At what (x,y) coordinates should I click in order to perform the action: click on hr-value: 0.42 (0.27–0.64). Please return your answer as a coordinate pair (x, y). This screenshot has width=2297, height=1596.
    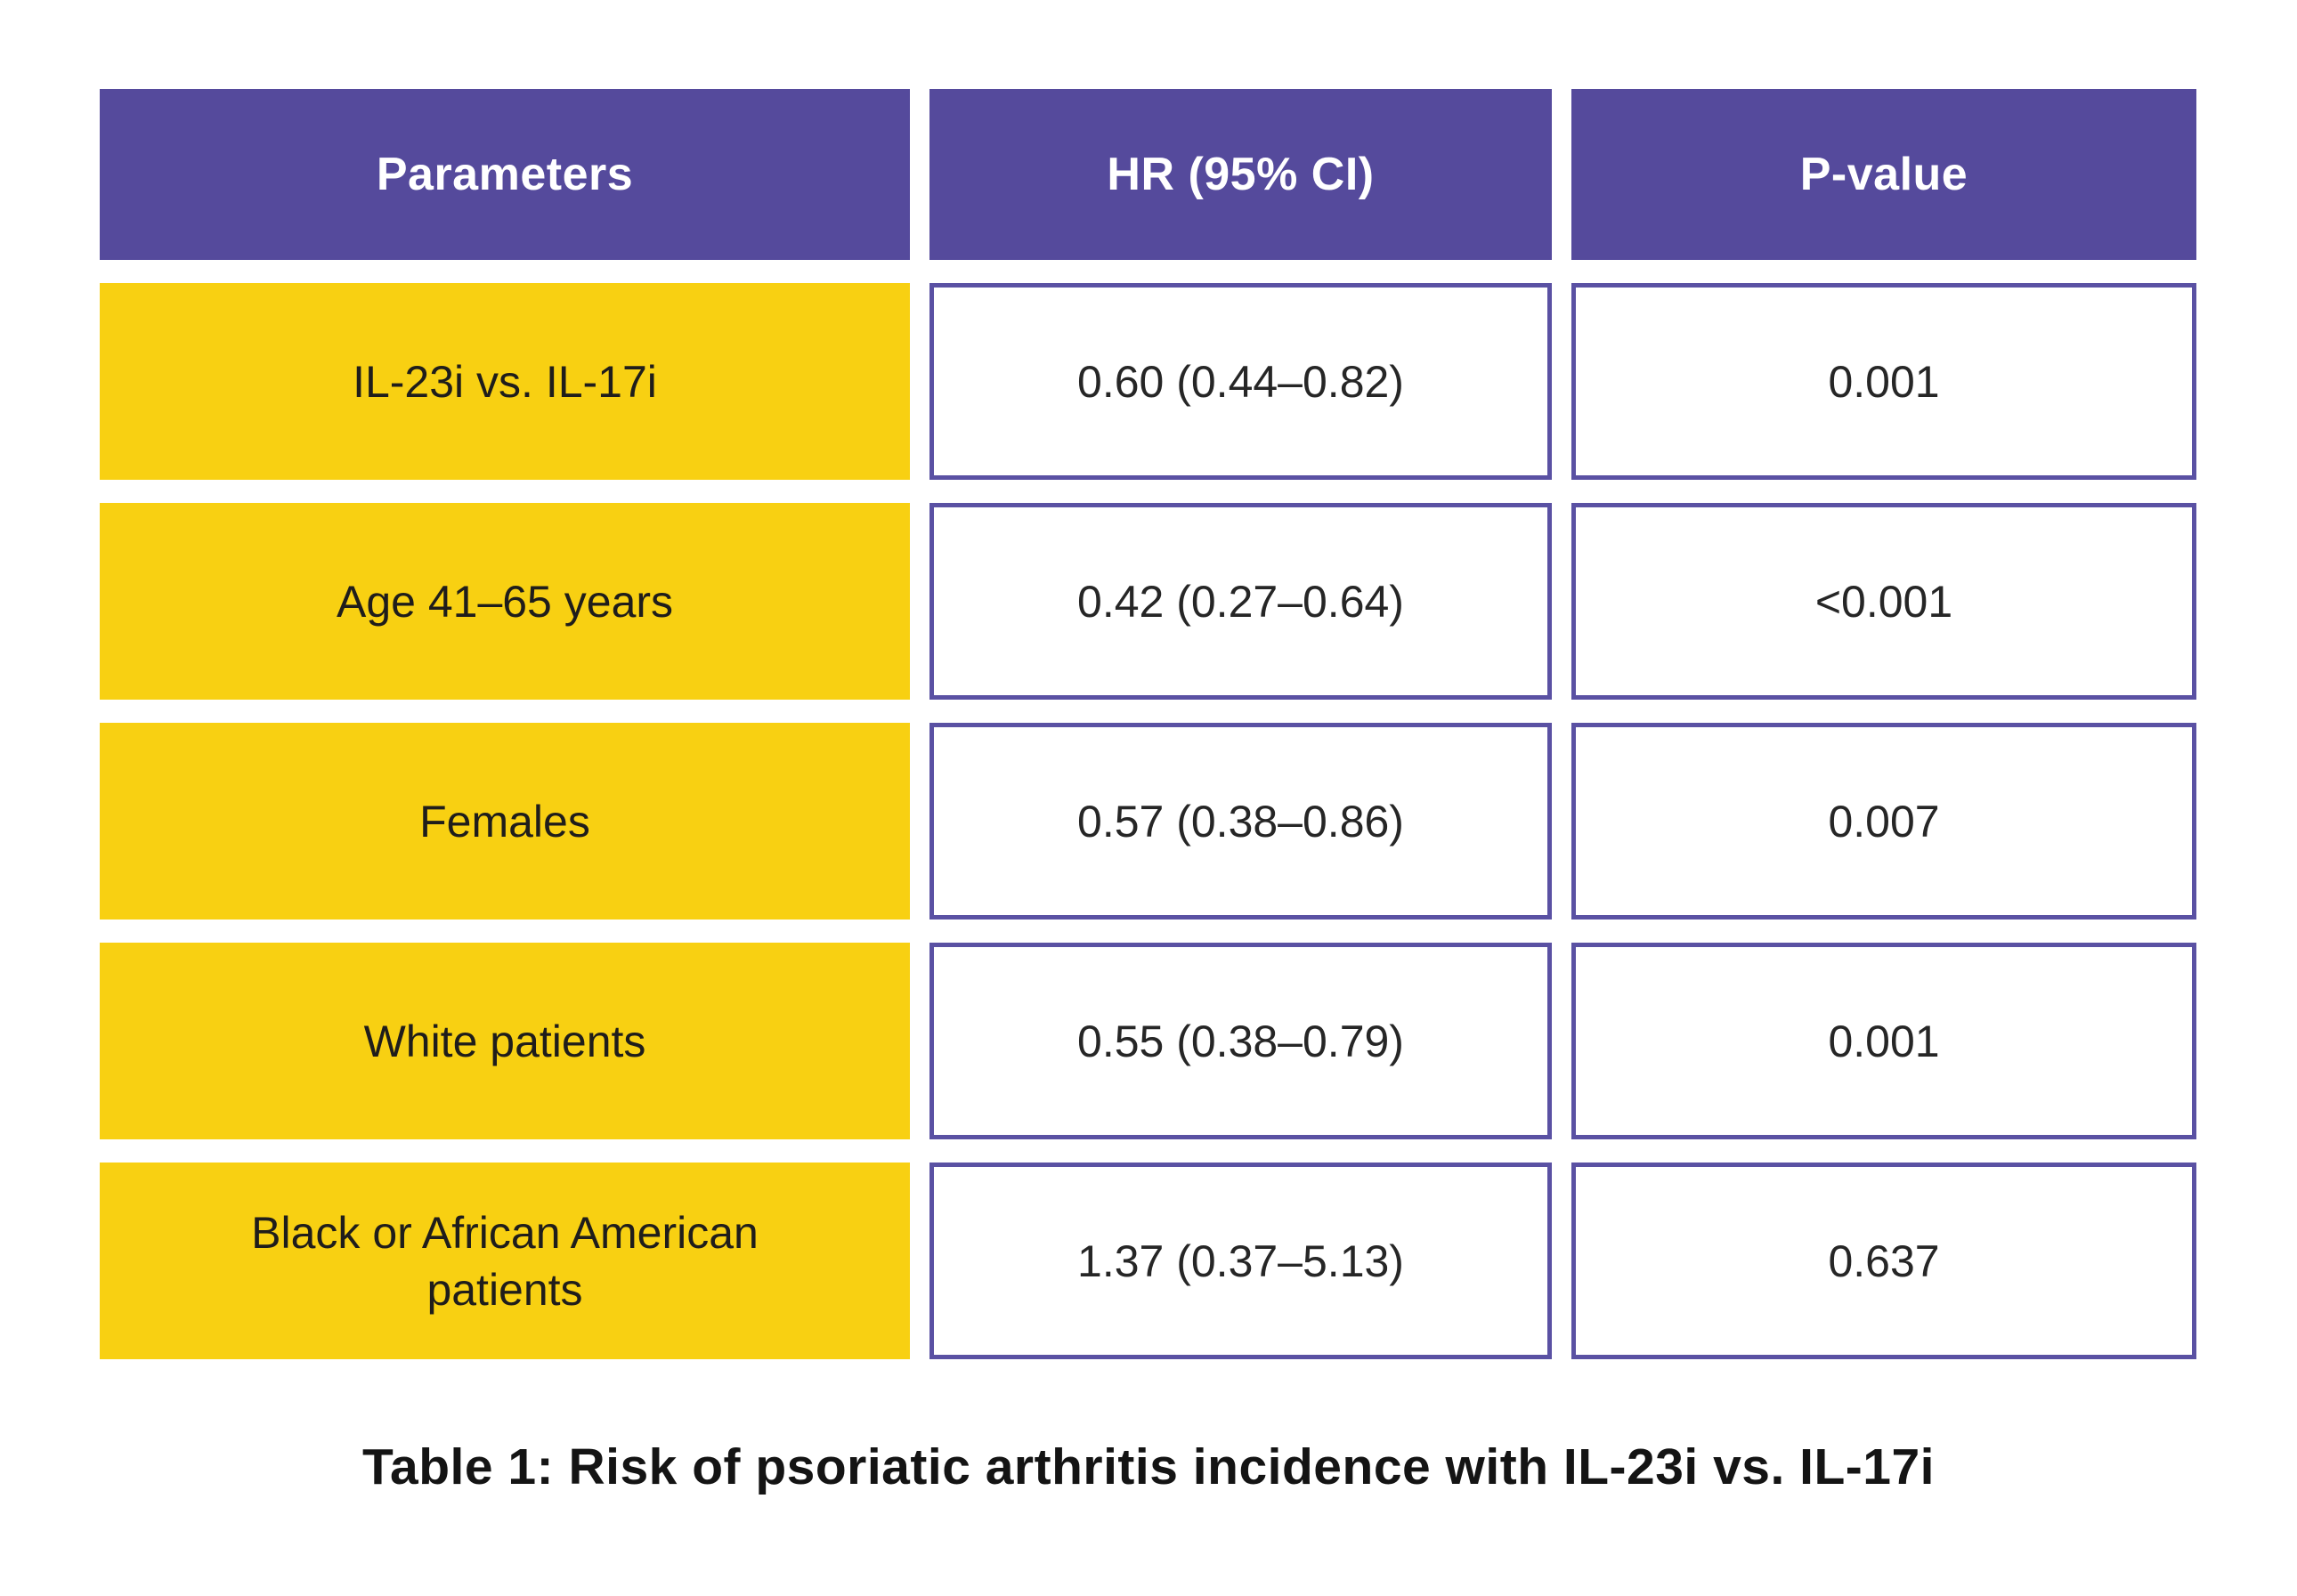
    Looking at the image, I should click on (1240, 601).